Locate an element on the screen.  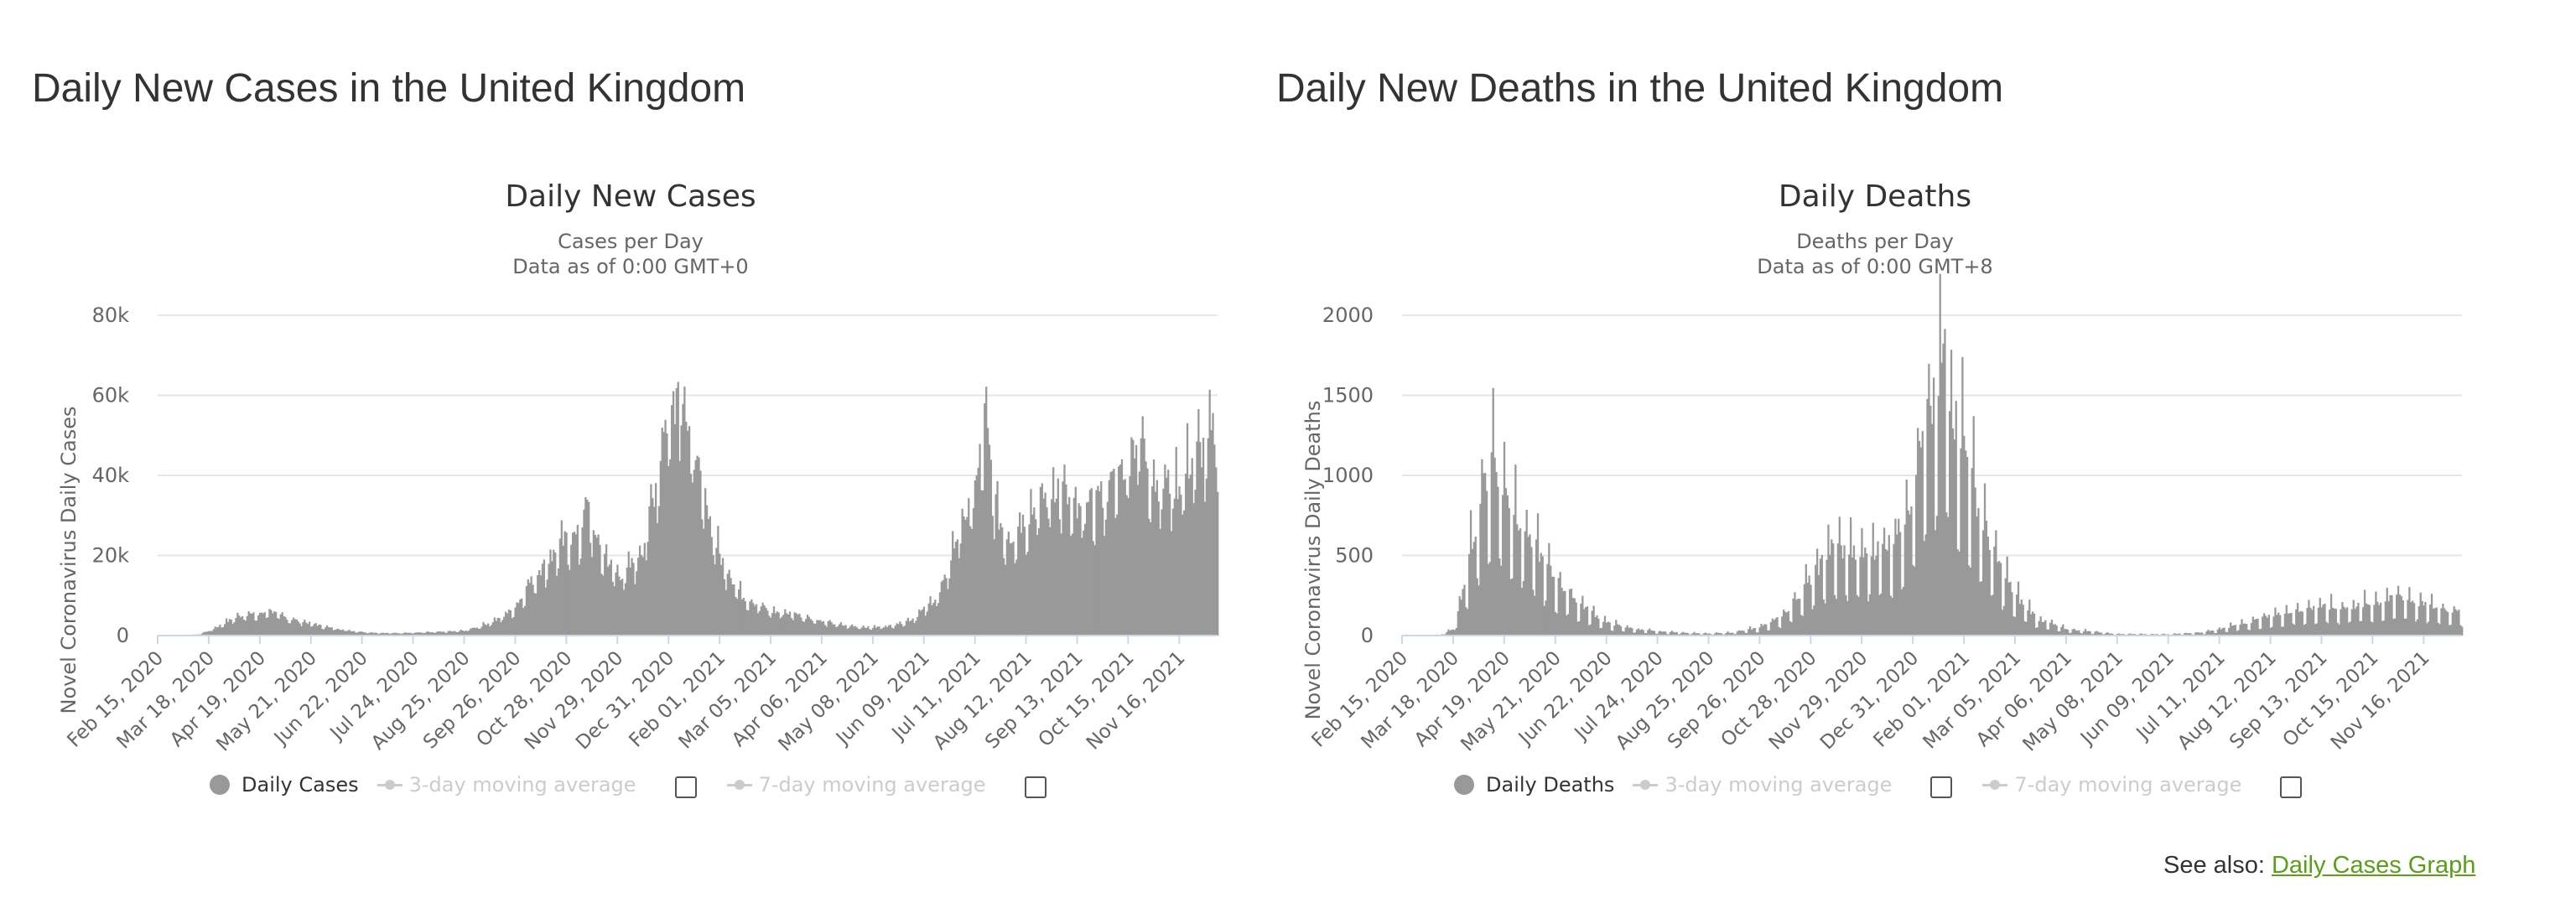
legend-daily-cases: Daily Cases is located at coordinates (284, 785).